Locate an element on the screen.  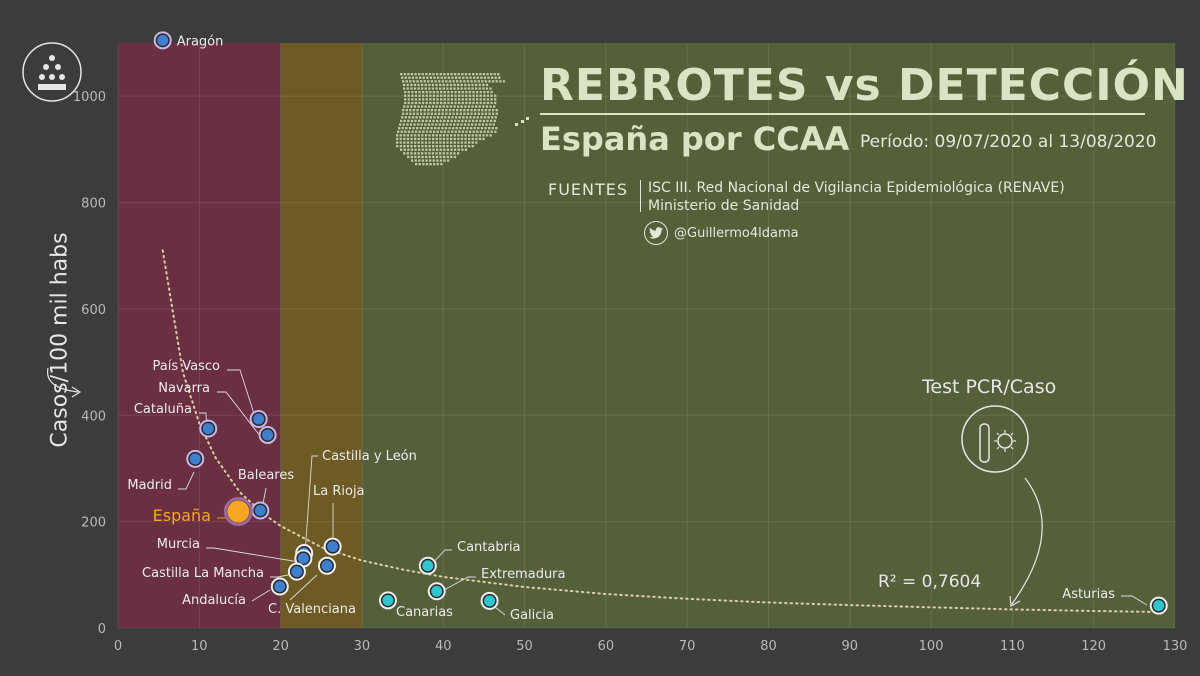
point-madrid is located at coordinates (195, 459).